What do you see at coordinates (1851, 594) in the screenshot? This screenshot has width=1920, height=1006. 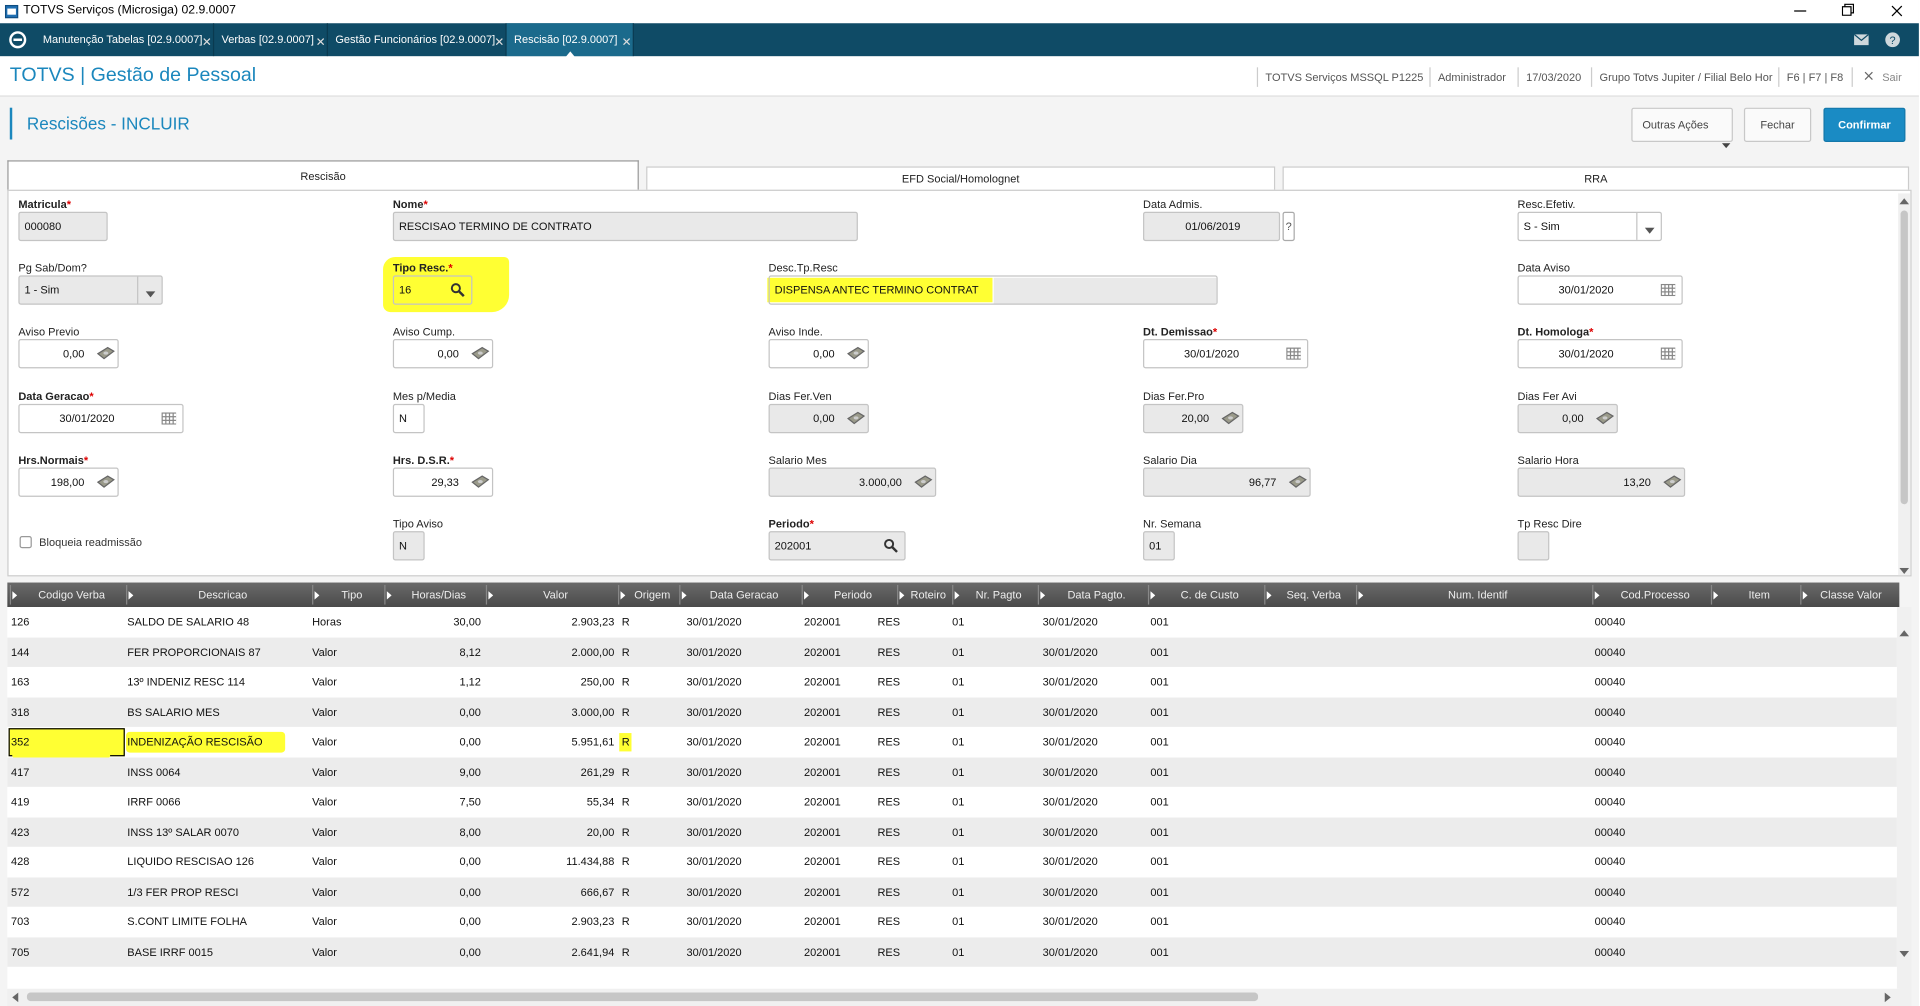 I see `column-header: Classe Valor` at bounding box center [1851, 594].